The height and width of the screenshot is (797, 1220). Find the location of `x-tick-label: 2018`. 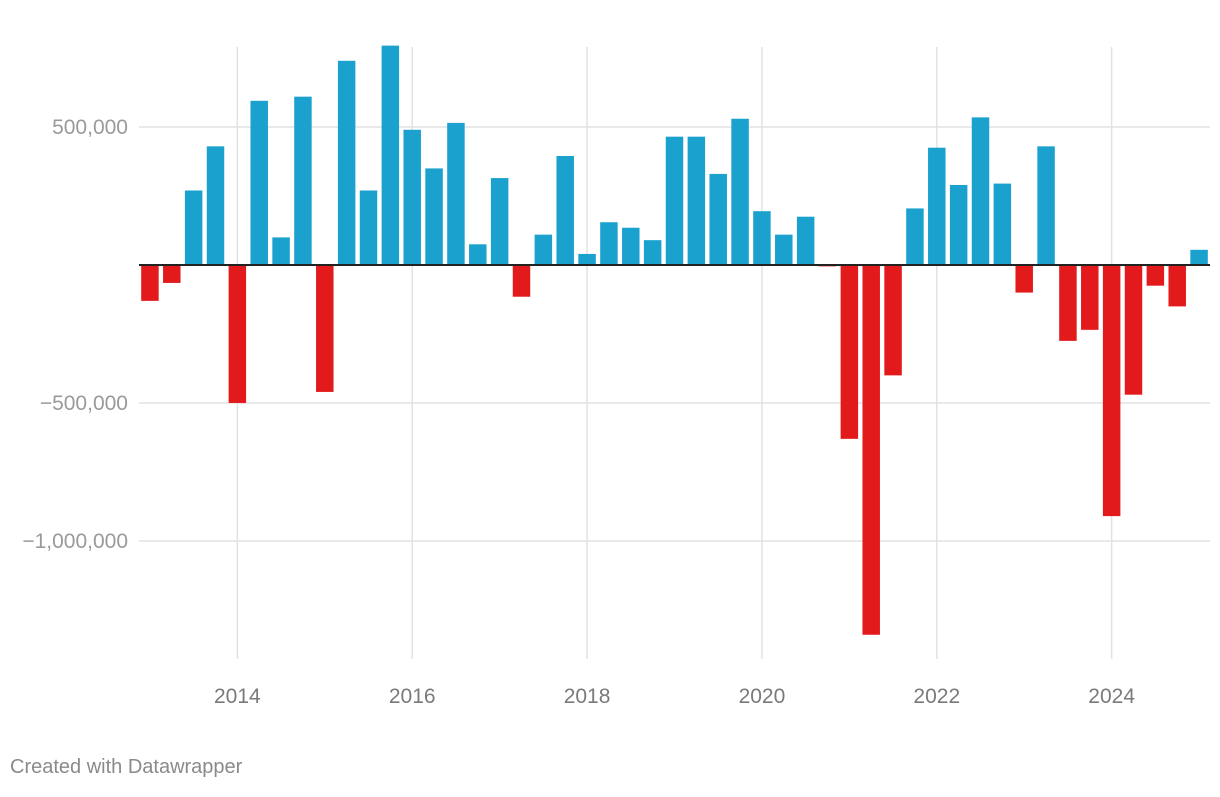

x-tick-label: 2018 is located at coordinates (587, 696).